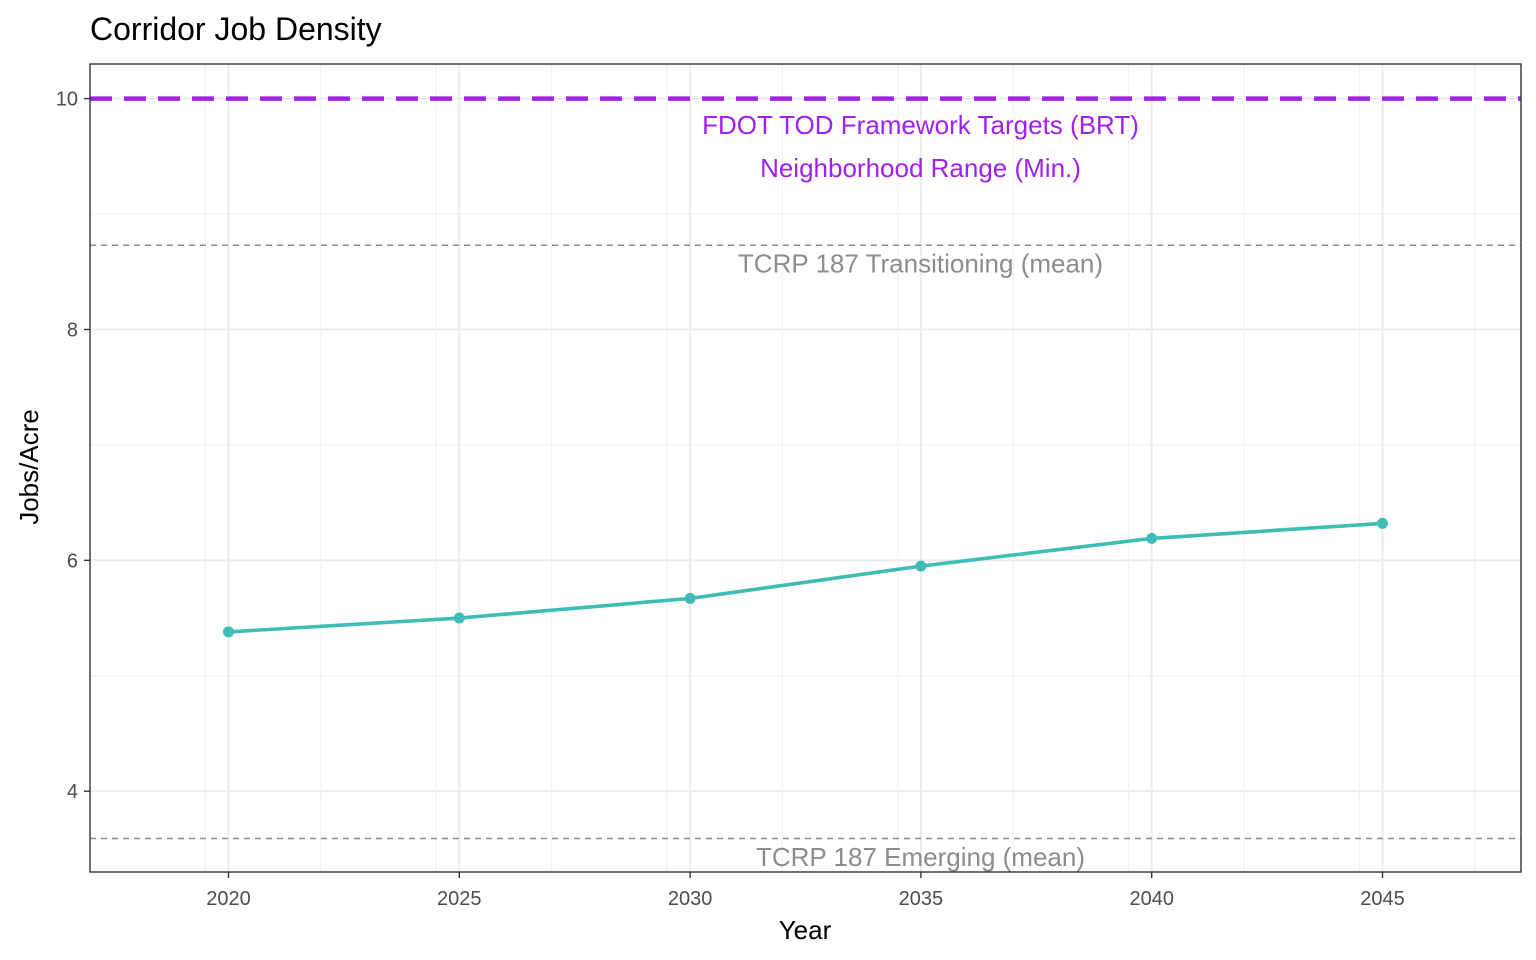 This screenshot has height=960, width=1536. What do you see at coordinates (920, 125) in the screenshot?
I see `reference-label: FDOT TOD Framework Targets (BRT)` at bounding box center [920, 125].